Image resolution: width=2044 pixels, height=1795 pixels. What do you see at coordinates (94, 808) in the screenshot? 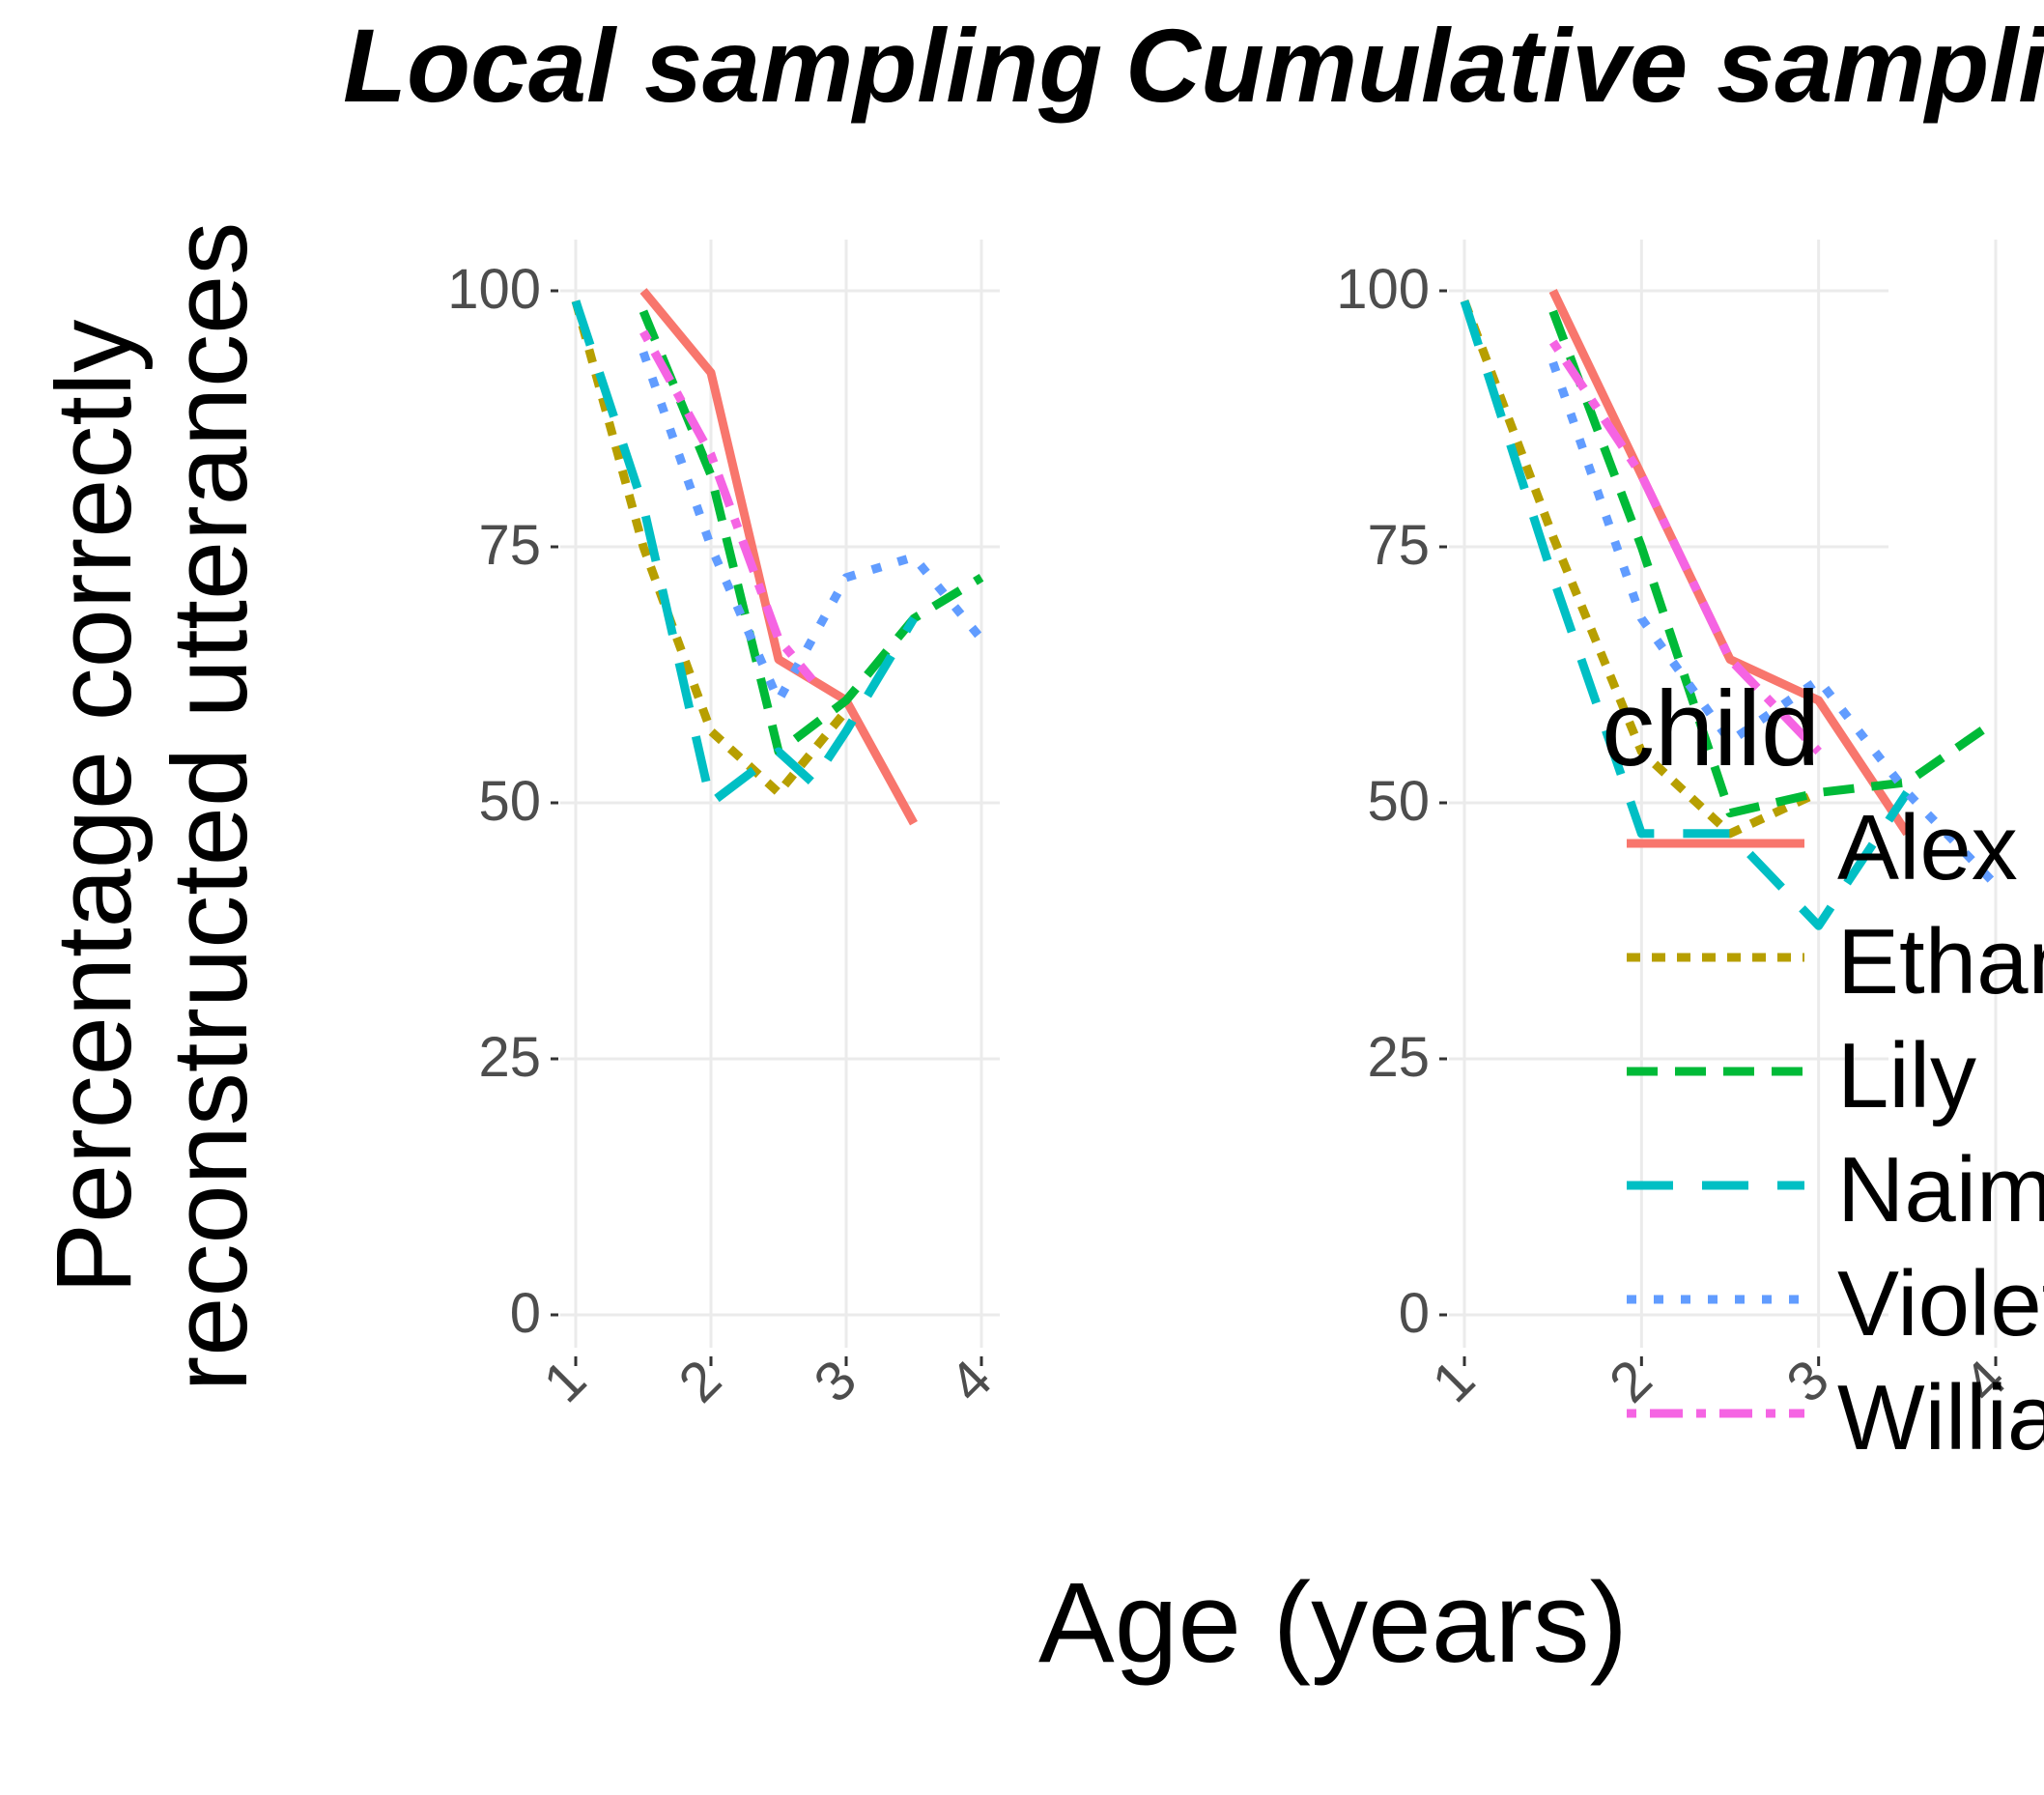
I see `y-axis-label: Percentage correctly` at bounding box center [94, 808].